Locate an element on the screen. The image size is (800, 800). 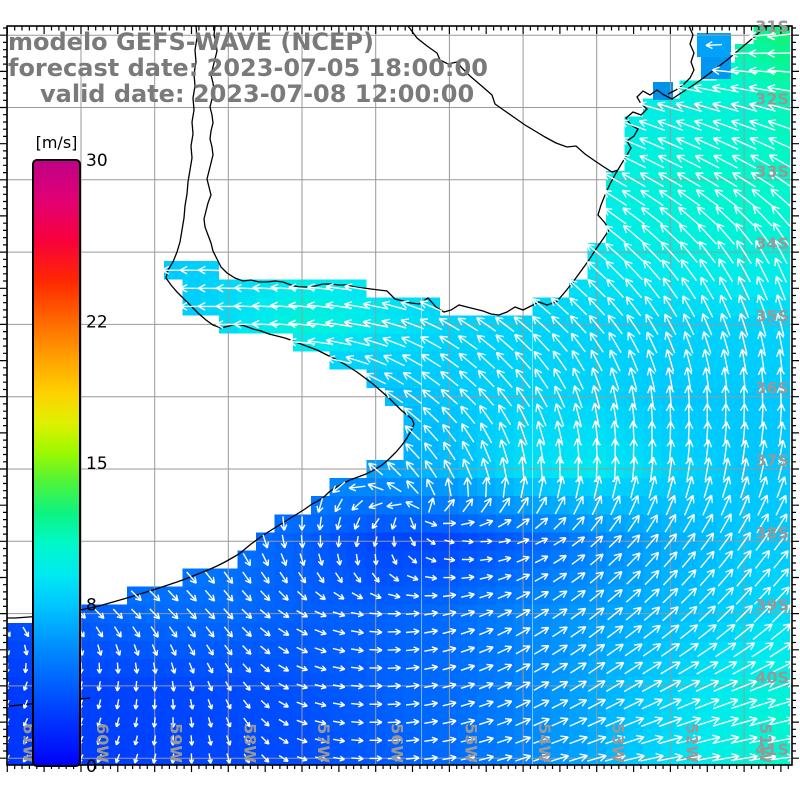
lon-label: 56W is located at coordinates (397, 743).